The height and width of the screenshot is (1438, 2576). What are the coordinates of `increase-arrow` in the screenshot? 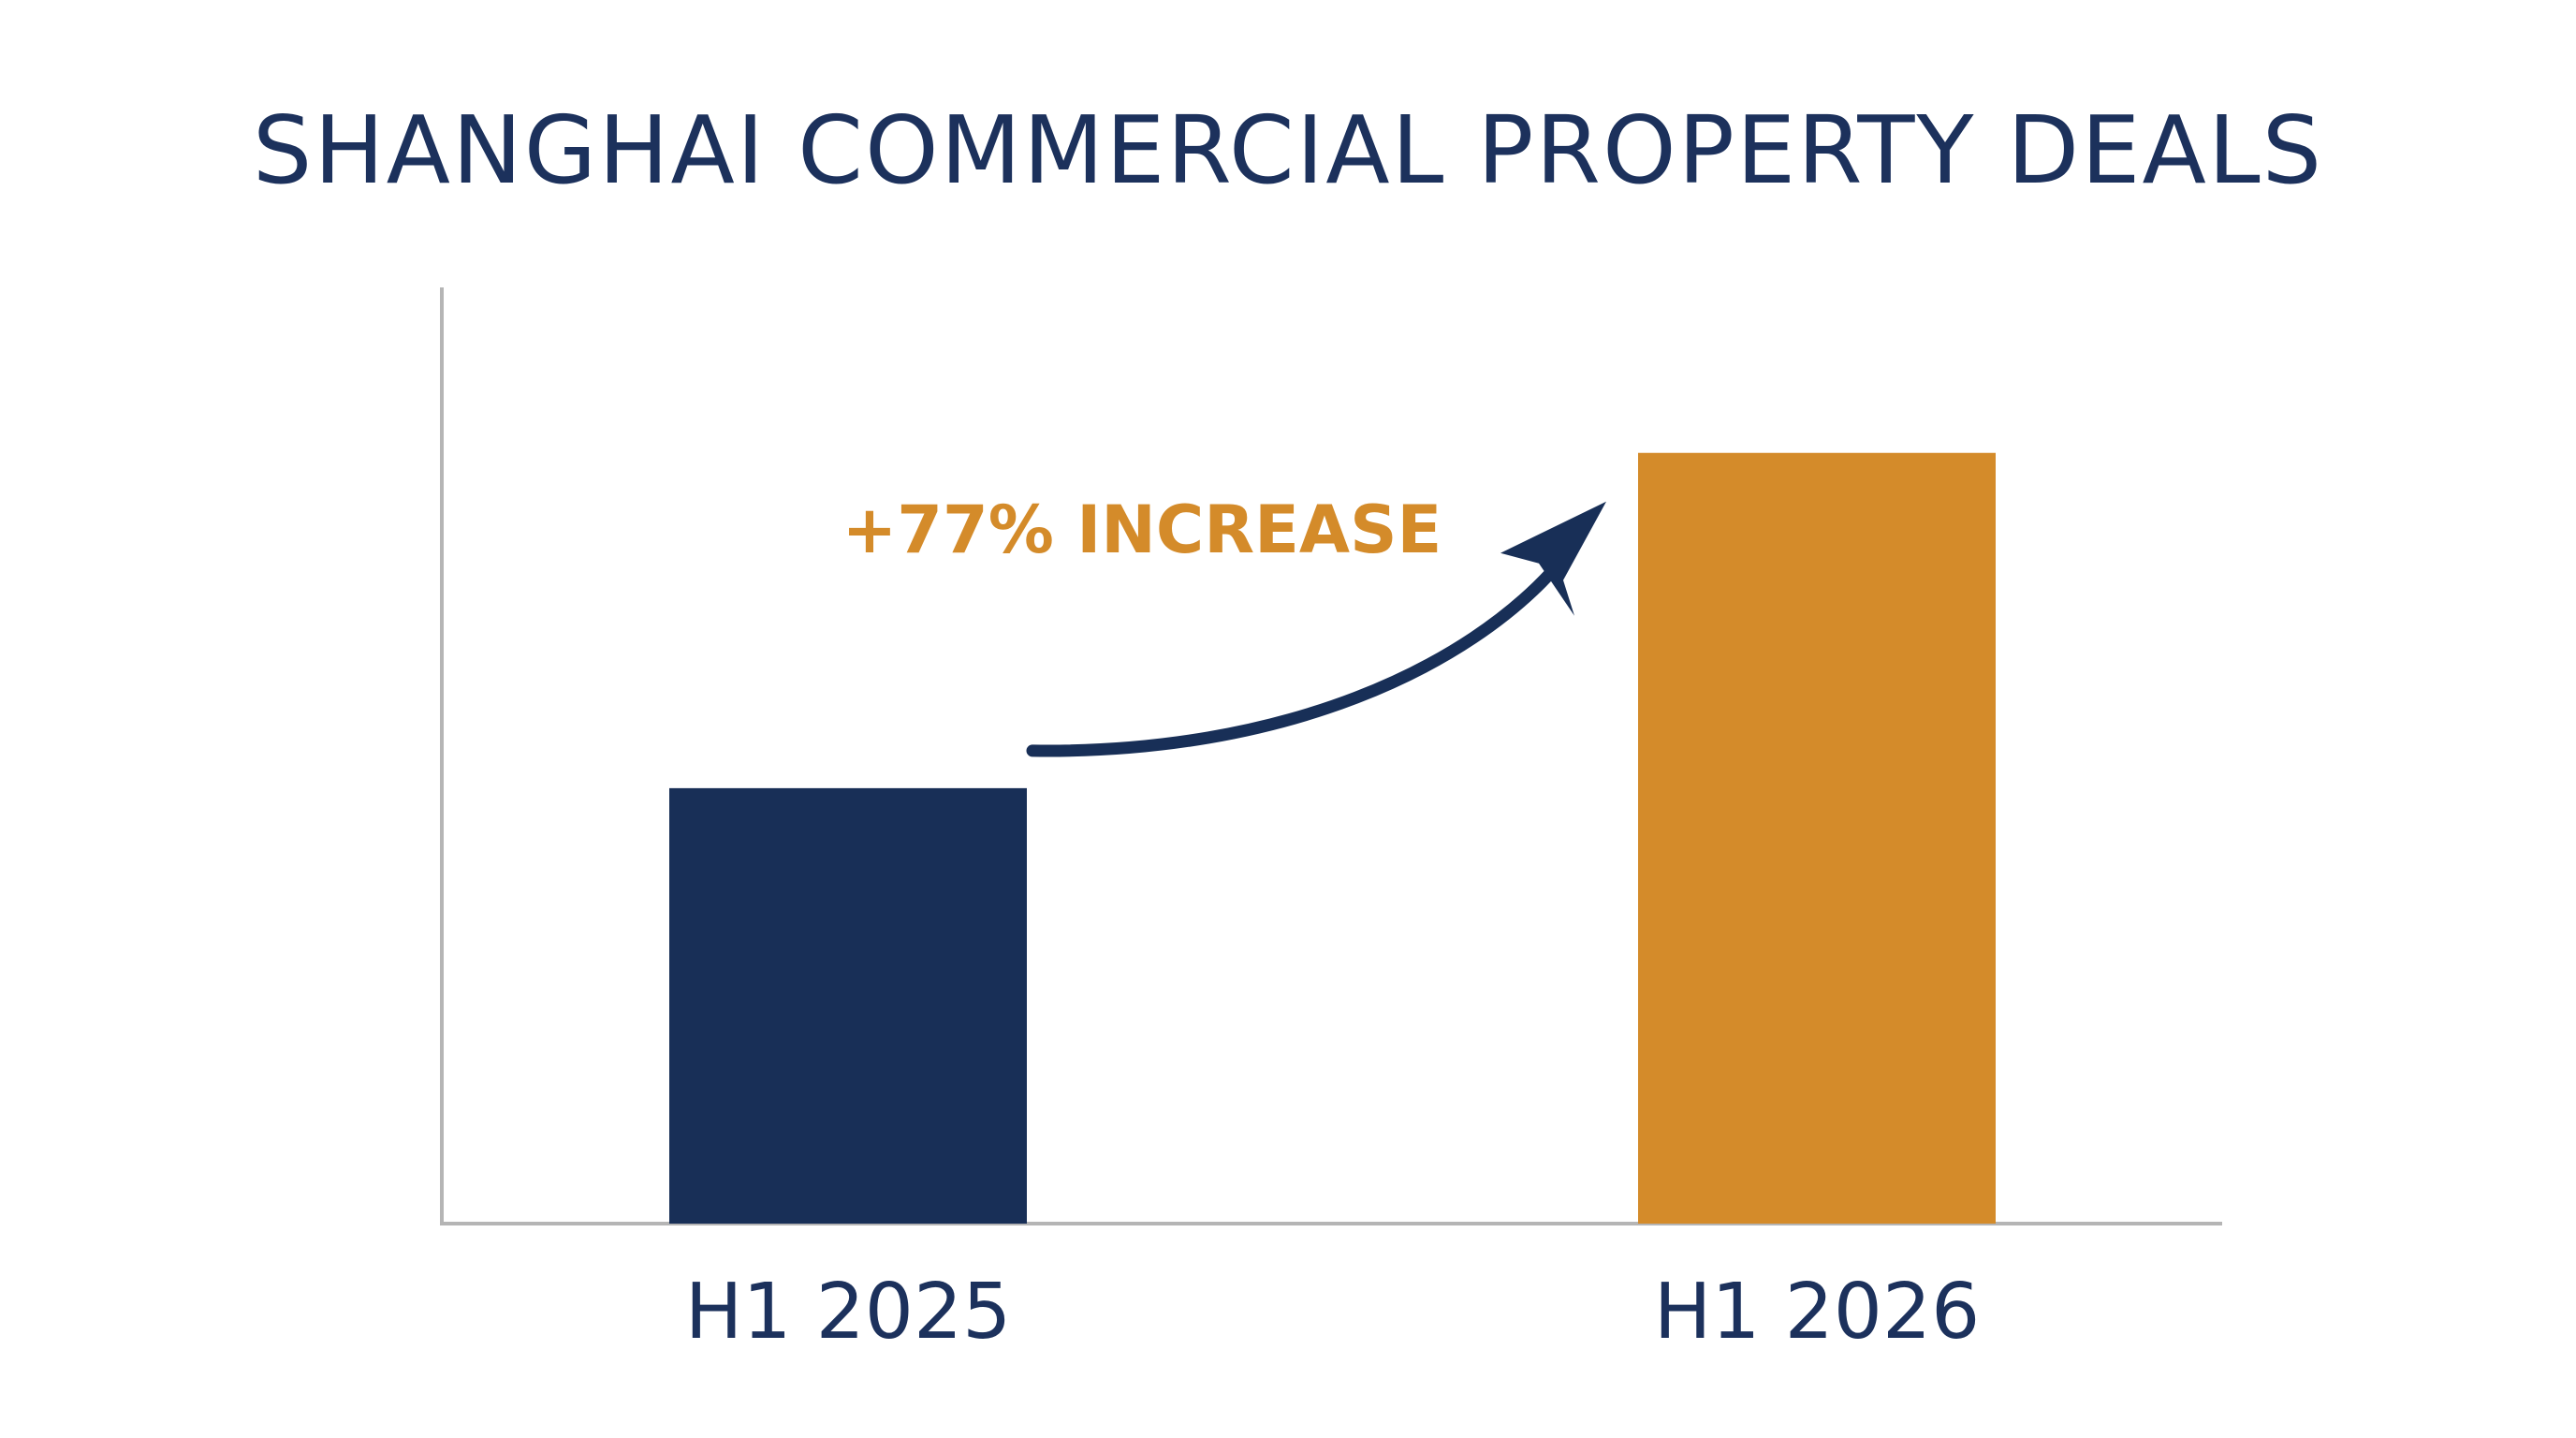 It's located at (1316, 629).